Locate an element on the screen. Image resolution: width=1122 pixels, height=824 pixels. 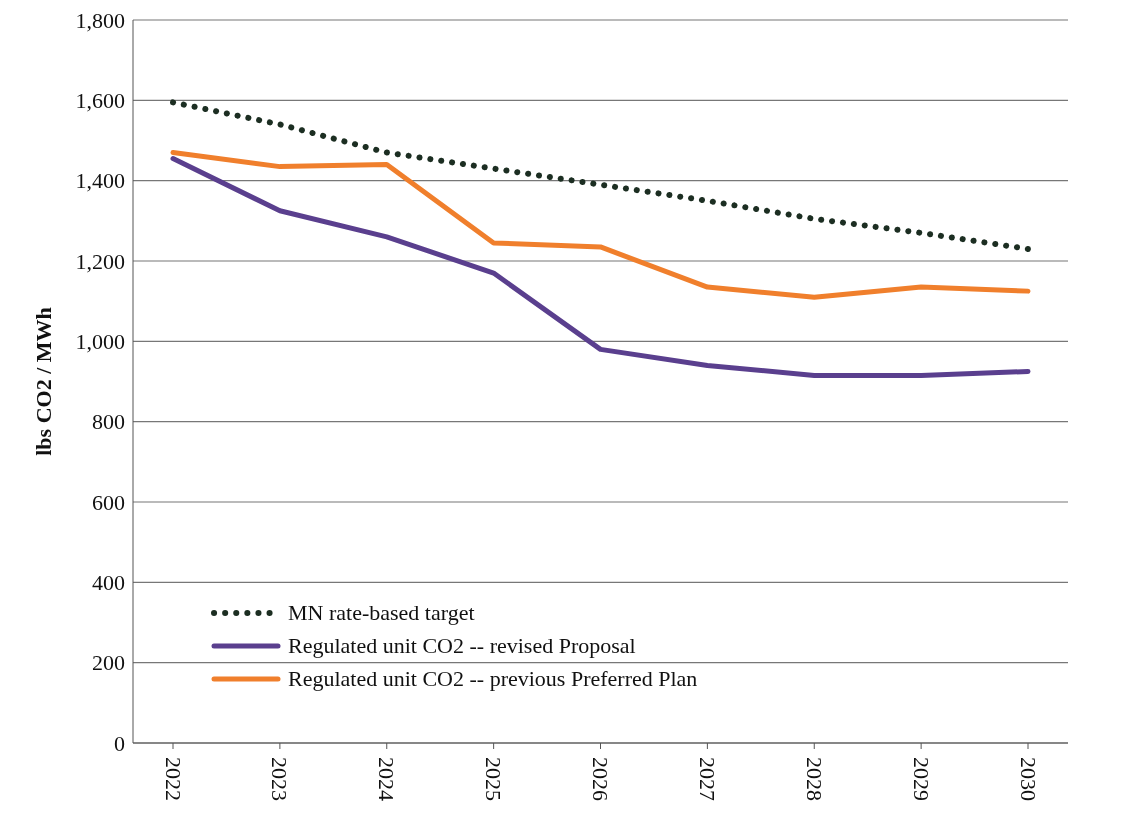
y-tick-label: 400 is located at coordinates (108, 583).